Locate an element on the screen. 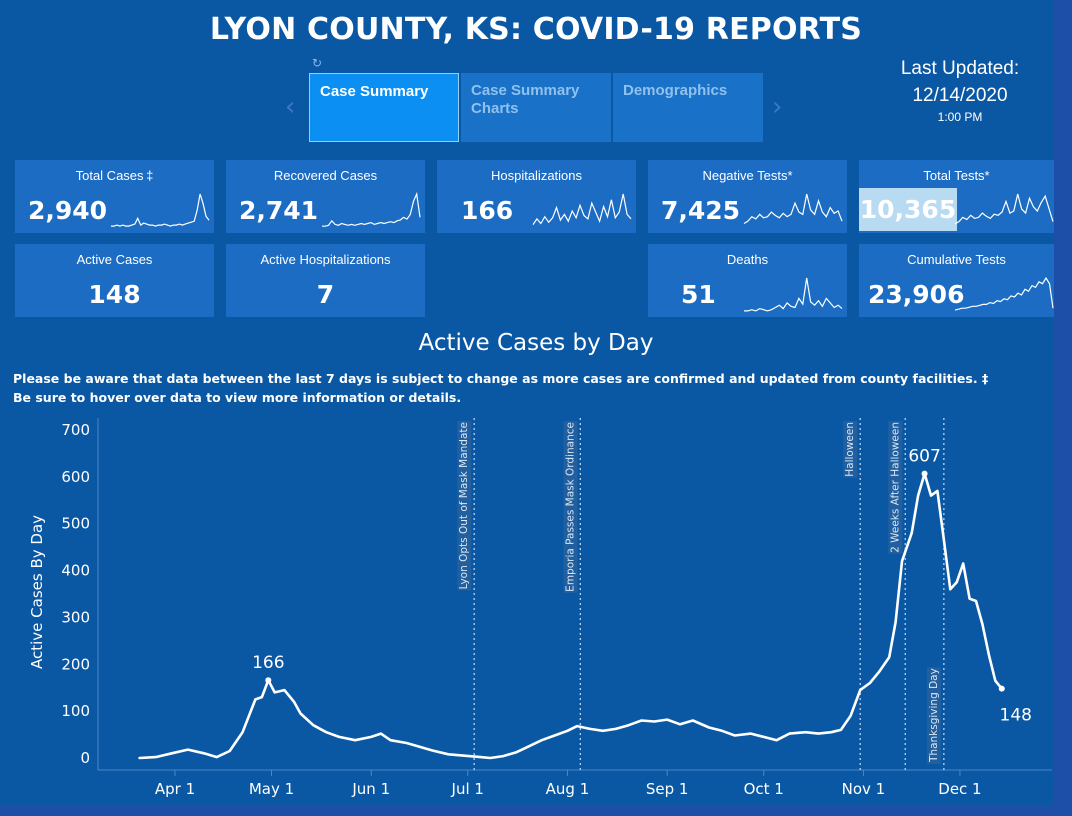 The width and height of the screenshot is (1072, 816). card-recovered-cases: Recovered Cases 2,741 is located at coordinates (325, 196).